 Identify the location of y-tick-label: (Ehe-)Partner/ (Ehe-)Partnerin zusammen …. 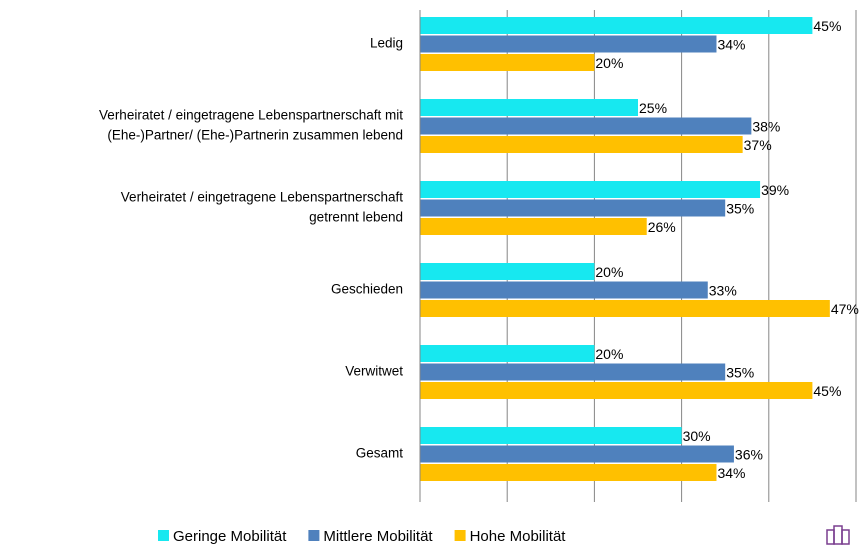
(255, 135).